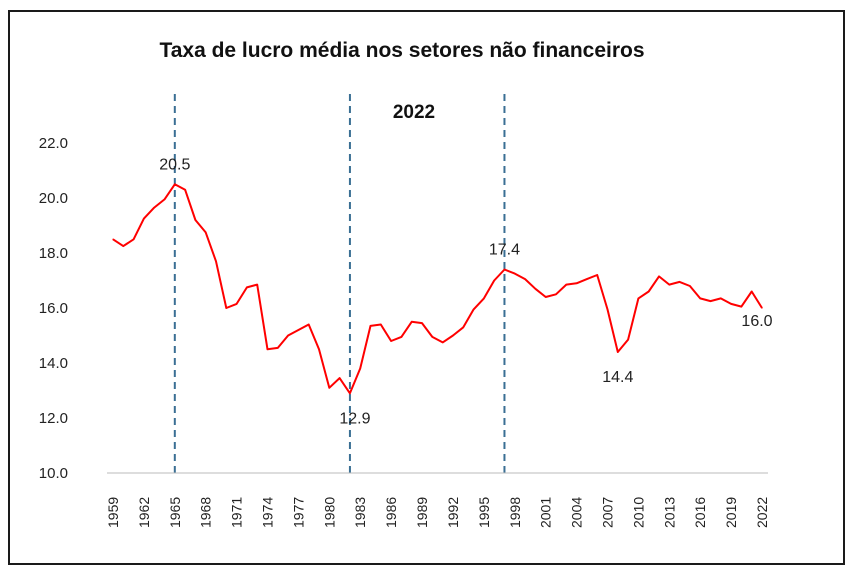 Image resolution: width=861 pixels, height=583 pixels. What do you see at coordinates (638, 512) in the screenshot?
I see `x-tick-label: 2010` at bounding box center [638, 512].